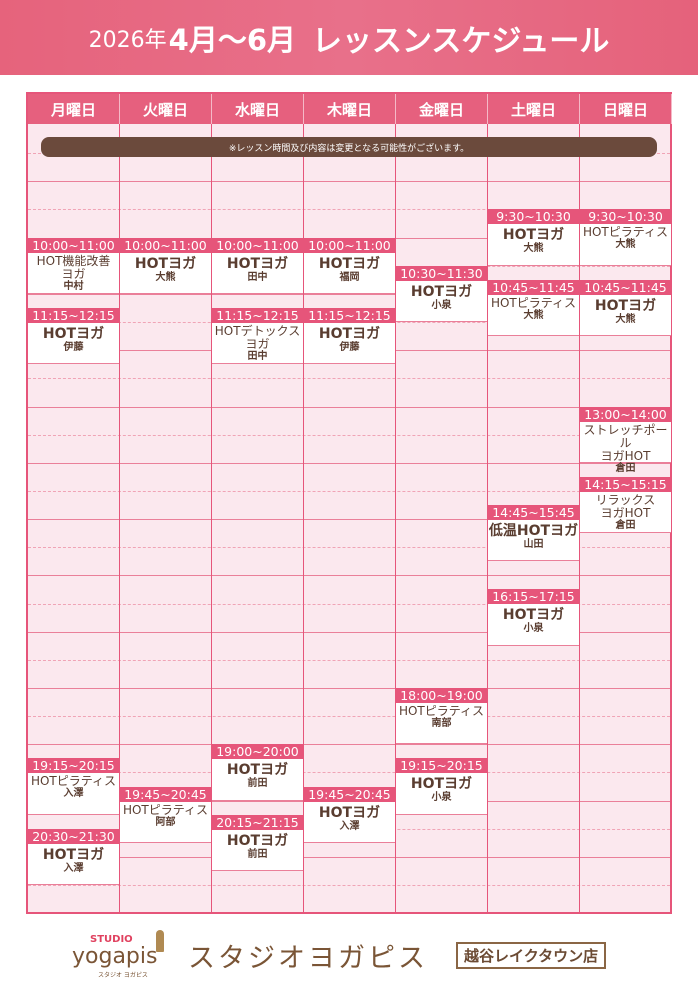 This screenshot has width=698, height=987. I want to click on title-year: 2026年, so click(127, 40).